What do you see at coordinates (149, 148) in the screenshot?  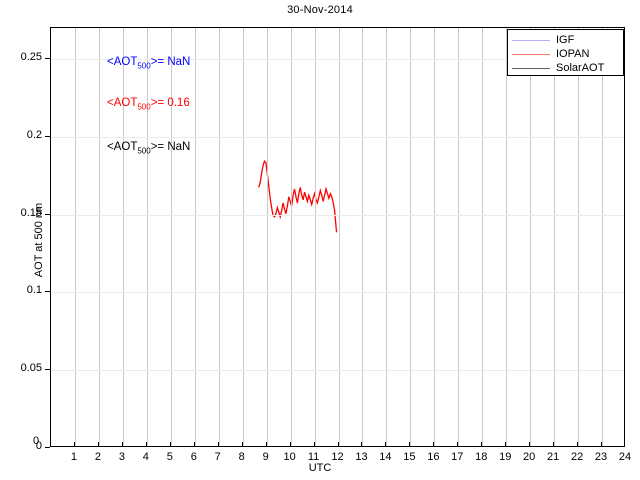 I see `annotation-solaraot-text: <AOT500>= NaN` at bounding box center [149, 148].